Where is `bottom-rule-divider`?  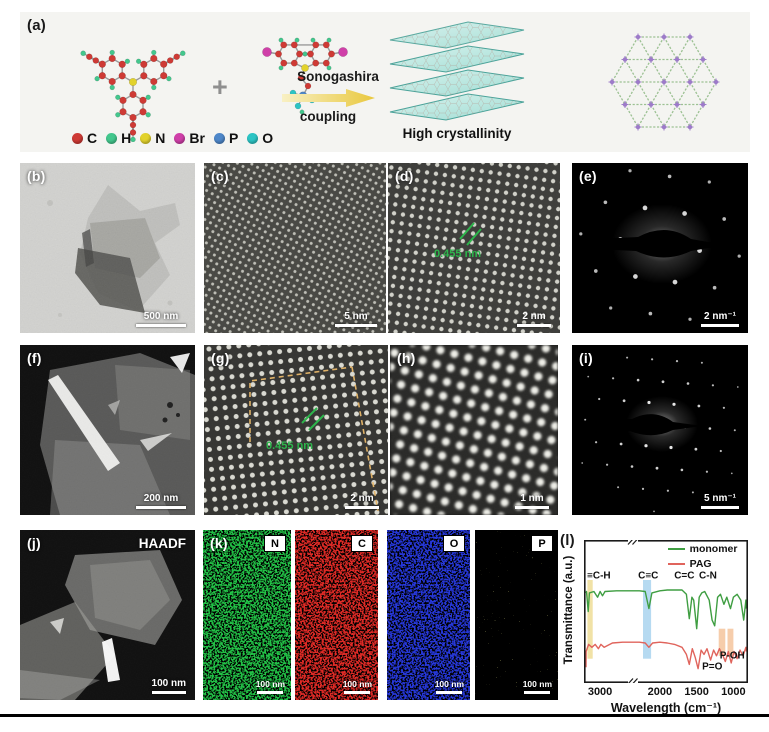
bottom-rule-divider is located at coordinates (384, 715).